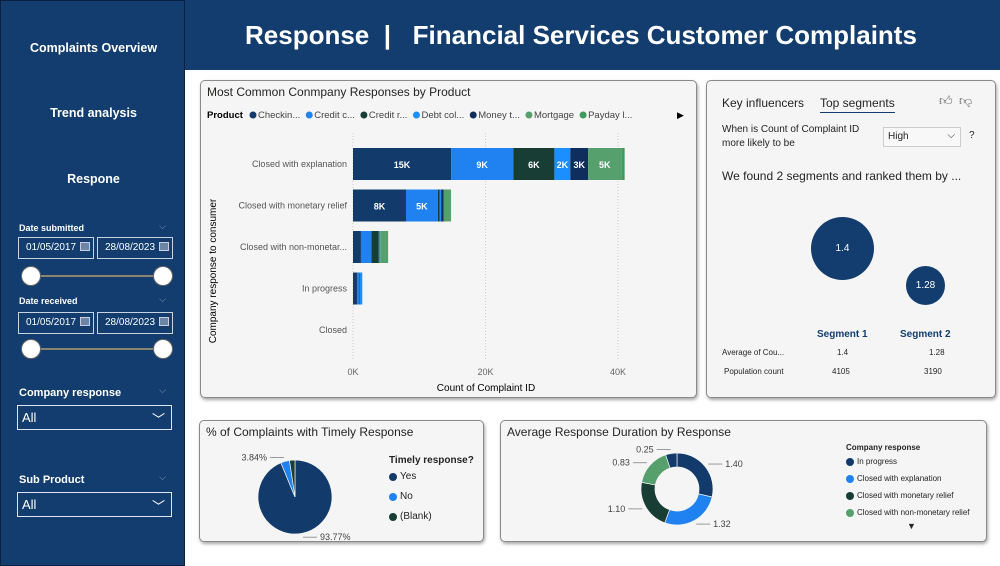 Image resolution: width=1000 pixels, height=566 pixels. What do you see at coordinates (966, 100) in the screenshot?
I see `thumbs-down-icon: 👎︎` at bounding box center [966, 100].